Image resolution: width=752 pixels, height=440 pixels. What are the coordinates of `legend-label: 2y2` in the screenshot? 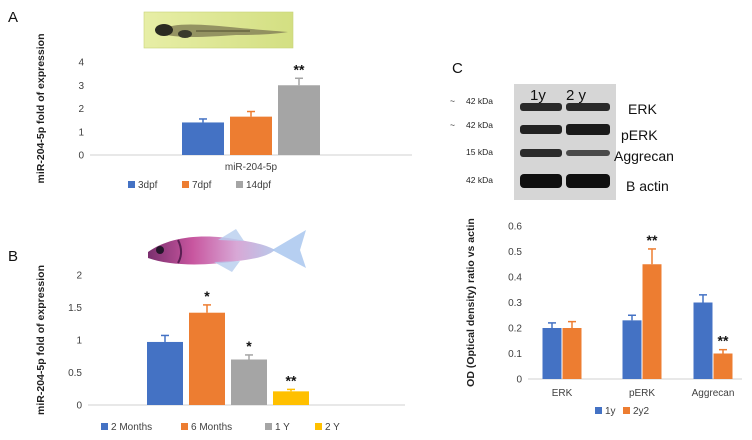 It's located at (641, 411).